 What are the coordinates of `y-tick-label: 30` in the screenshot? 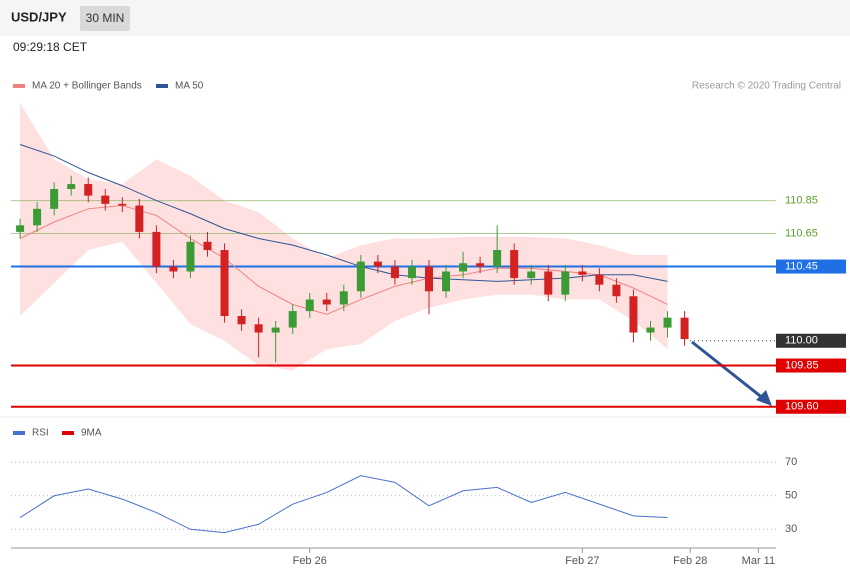 It's located at (791, 529).